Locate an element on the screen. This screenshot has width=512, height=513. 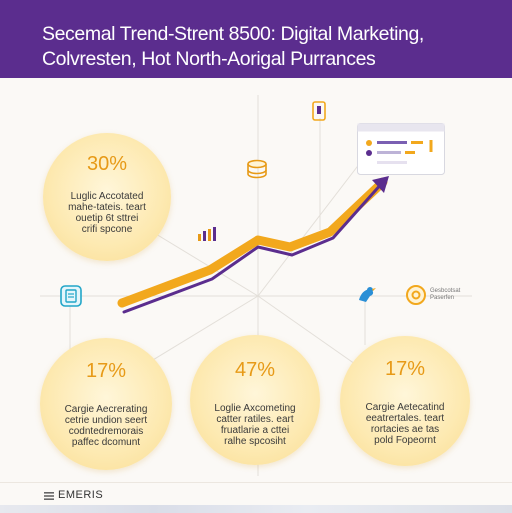
clock-icon is located at coordinates (416, 295).